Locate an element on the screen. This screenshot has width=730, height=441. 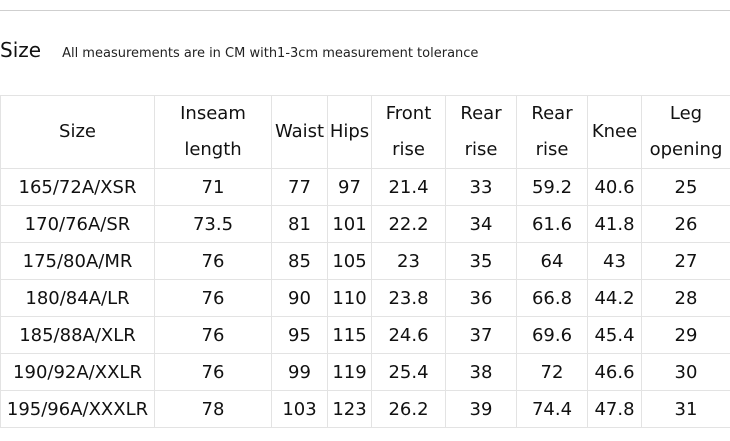
size-label-cell: 190/92A/XXLR is located at coordinates (77, 372).